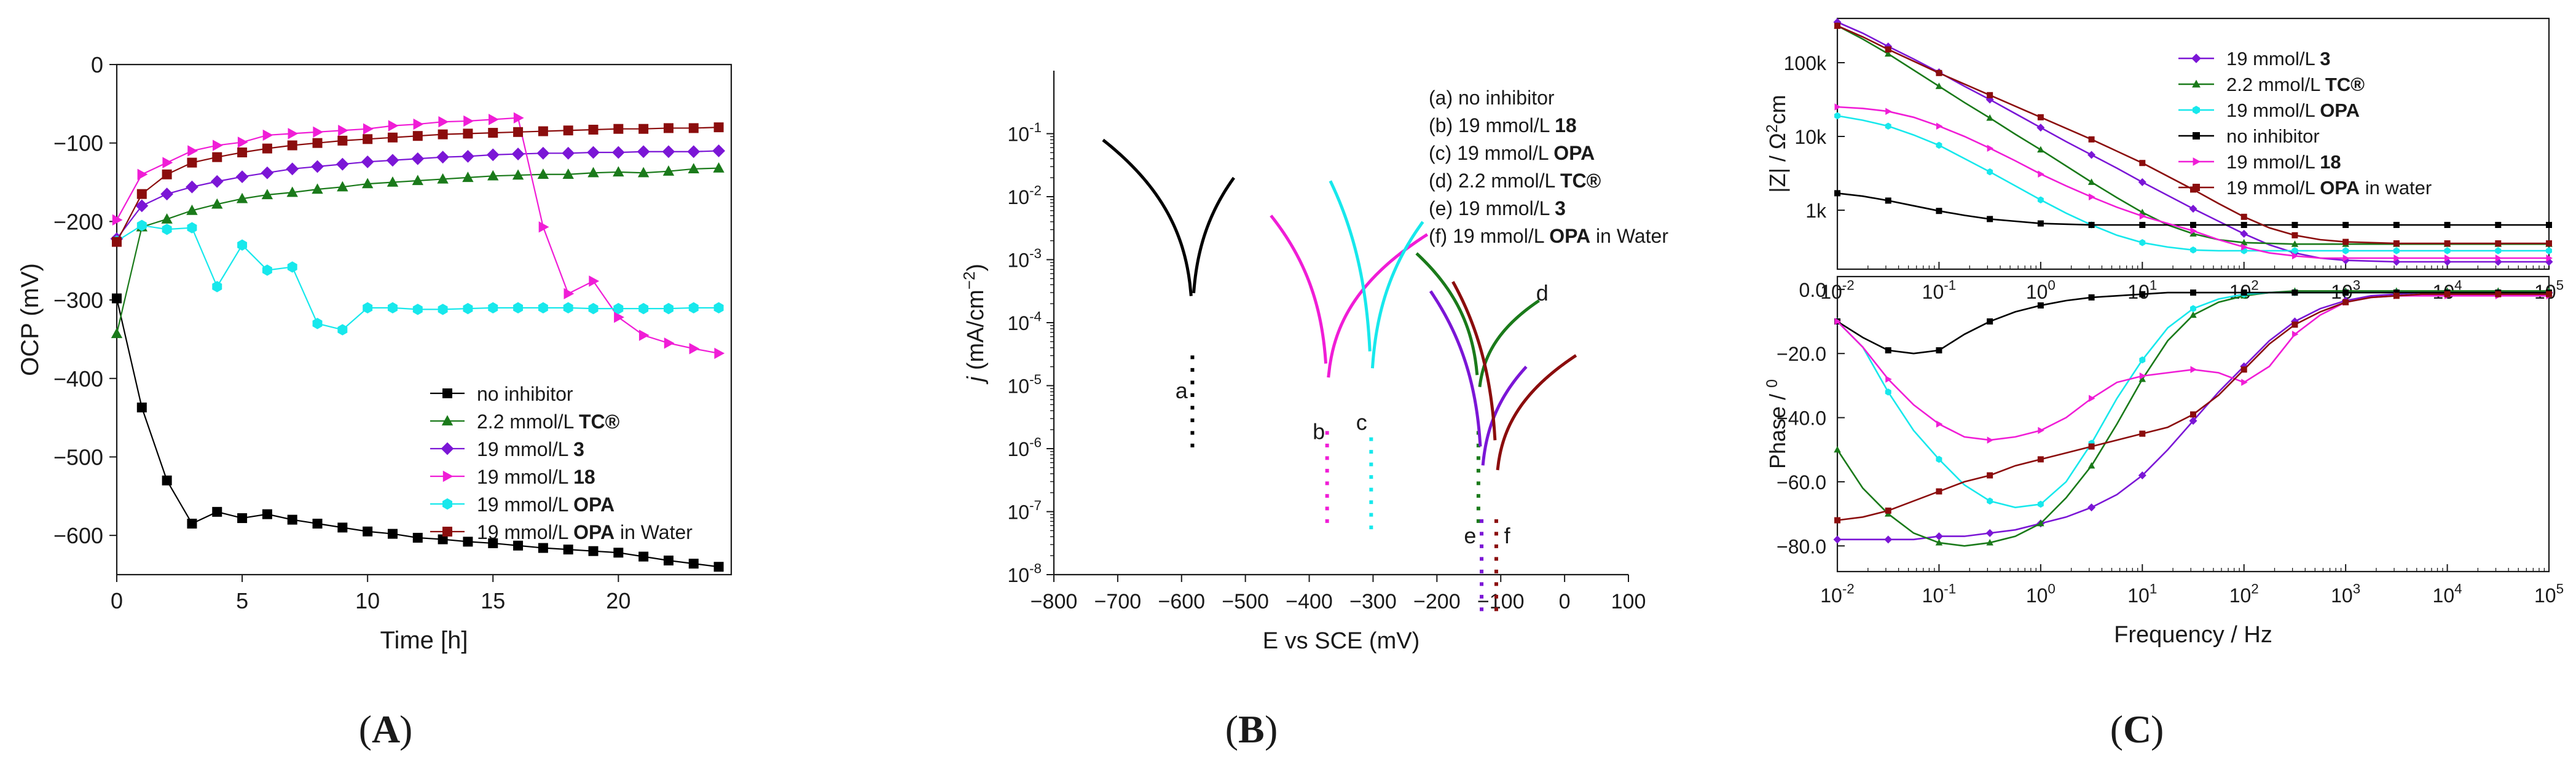 This screenshot has height=767, width=2576. I want to click on legend-label-b-1: (b) 19 mmol/L 18, so click(1503, 125).